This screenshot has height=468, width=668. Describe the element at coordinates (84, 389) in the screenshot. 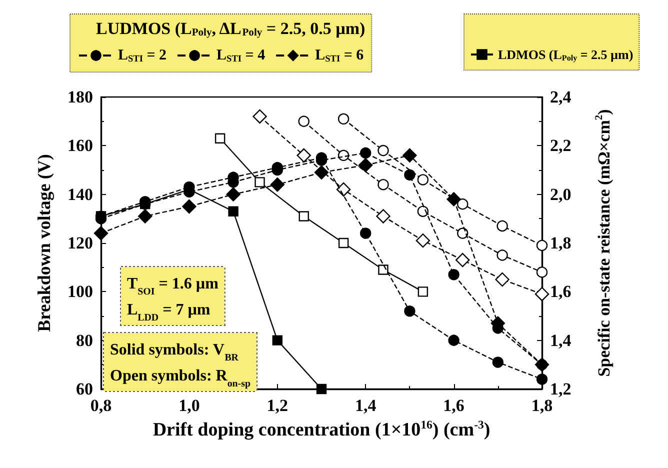

I see `y-tick-label: 60` at that location.